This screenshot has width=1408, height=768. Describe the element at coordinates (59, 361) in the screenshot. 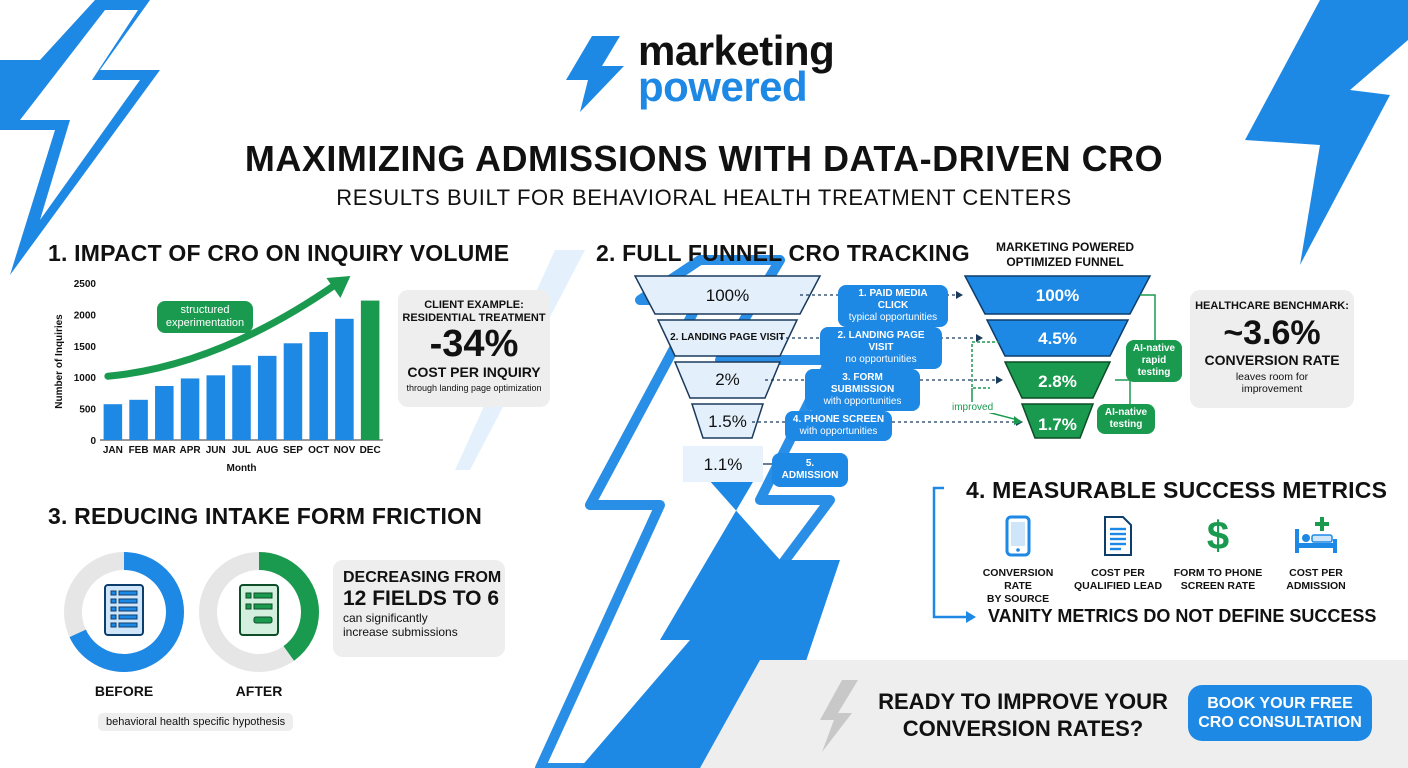

I see `y-axis-label: Number of Inquiries` at that location.